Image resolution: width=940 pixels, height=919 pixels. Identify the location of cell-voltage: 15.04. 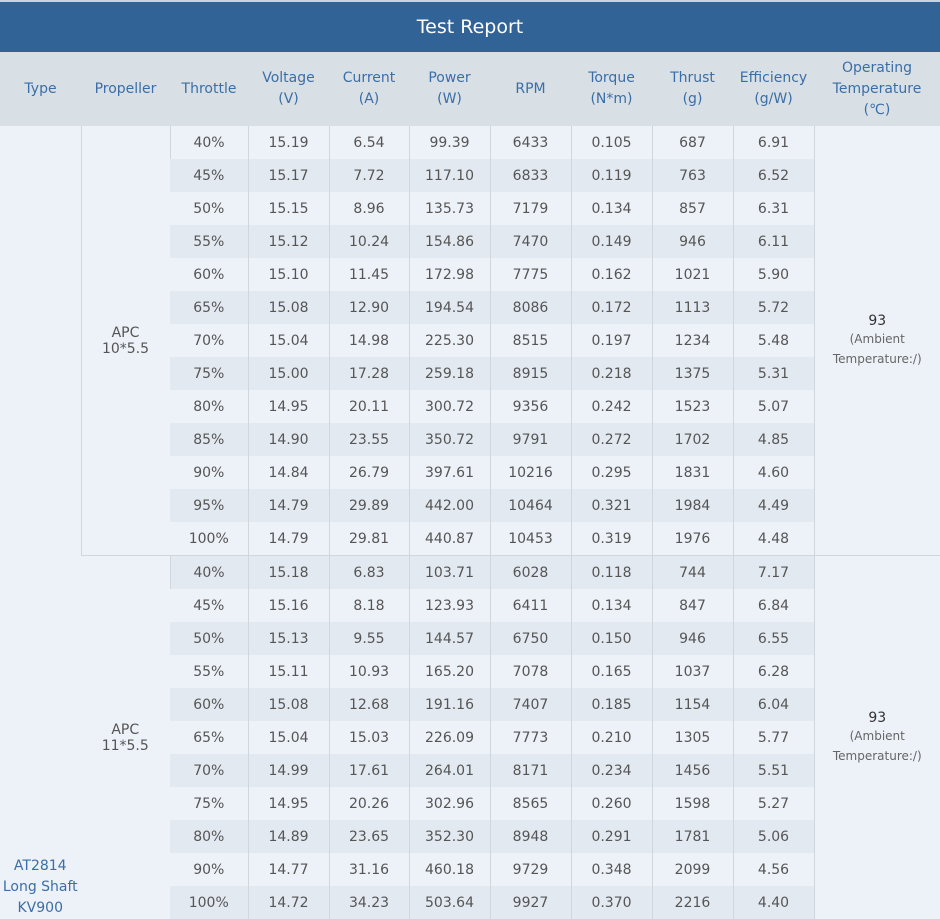
(288, 340).